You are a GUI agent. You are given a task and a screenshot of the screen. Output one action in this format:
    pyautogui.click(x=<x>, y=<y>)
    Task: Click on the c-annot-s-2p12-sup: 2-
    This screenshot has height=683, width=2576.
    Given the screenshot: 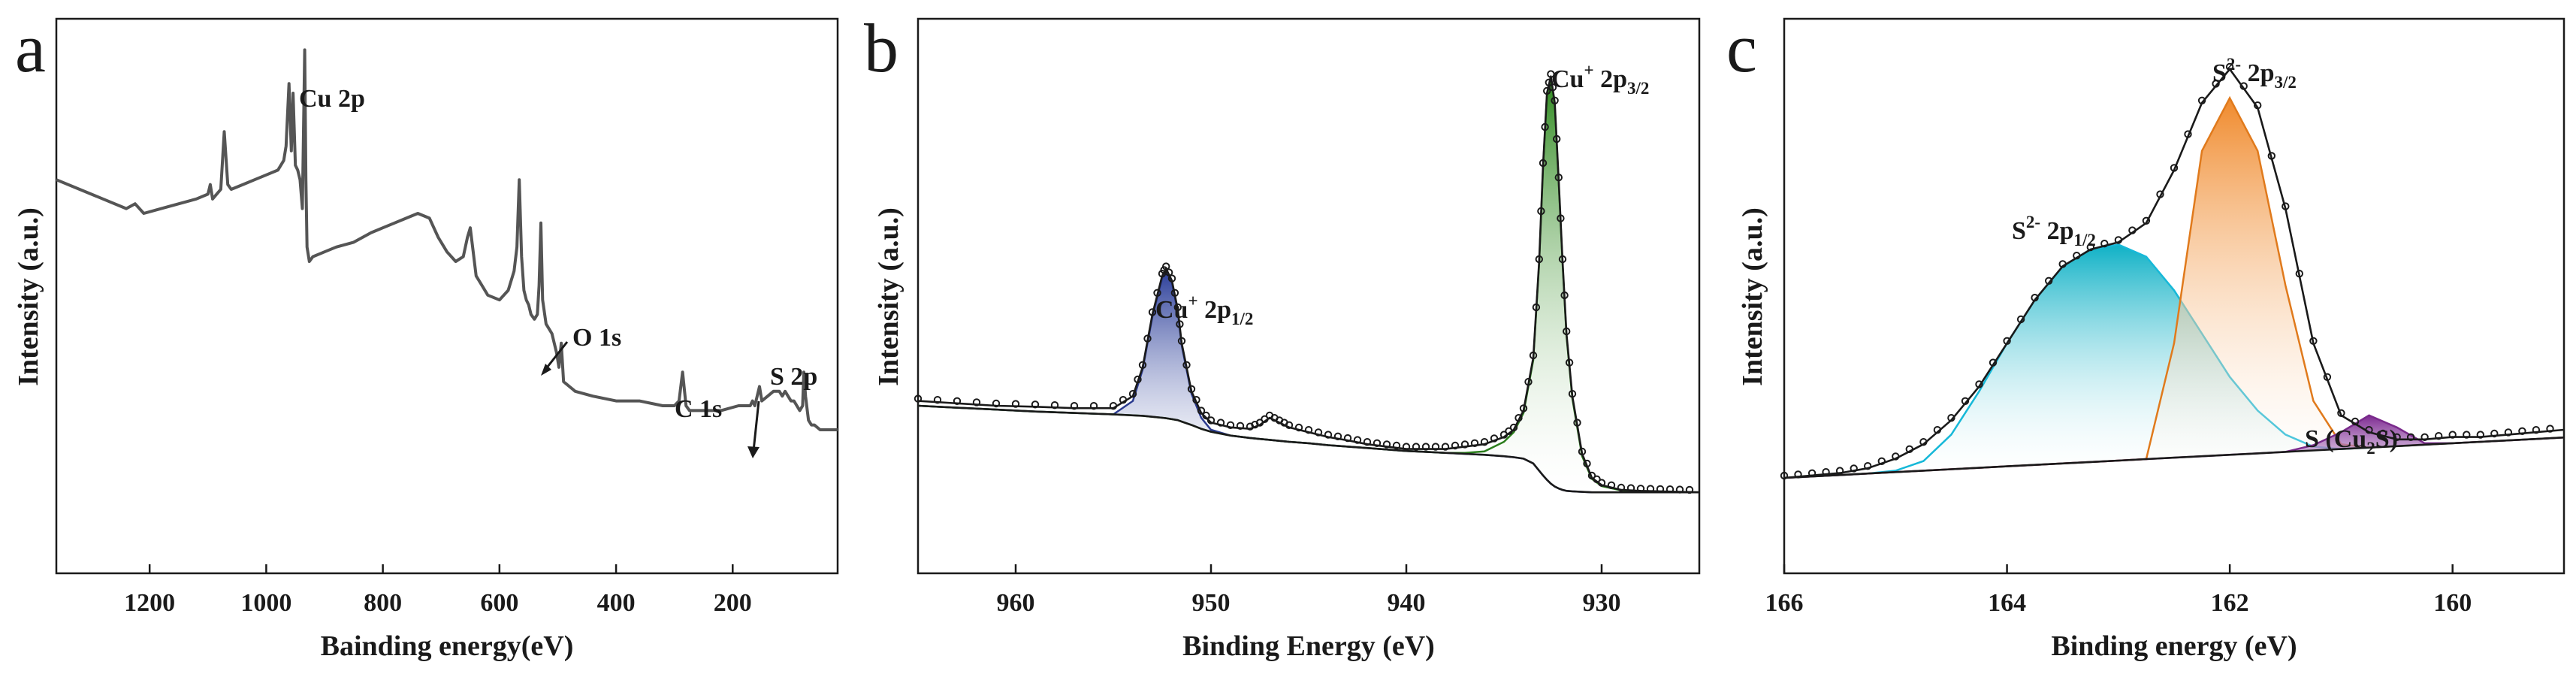 What is the action you would take?
    pyautogui.click(x=2033, y=222)
    